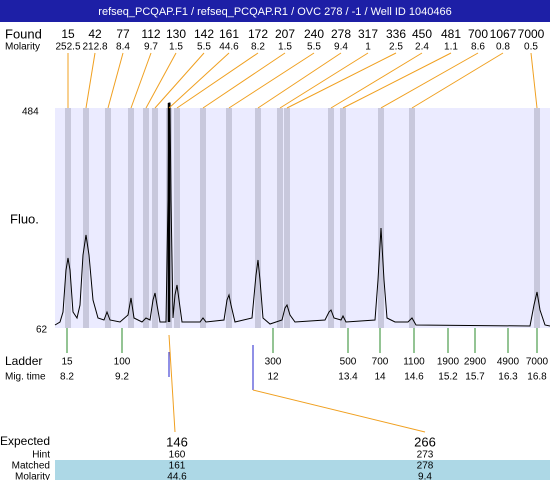 Image resolution: width=550 pixels, height=480 pixels. What do you see at coordinates (177, 455) in the screenshot?
I see `hint-value: 160` at bounding box center [177, 455].